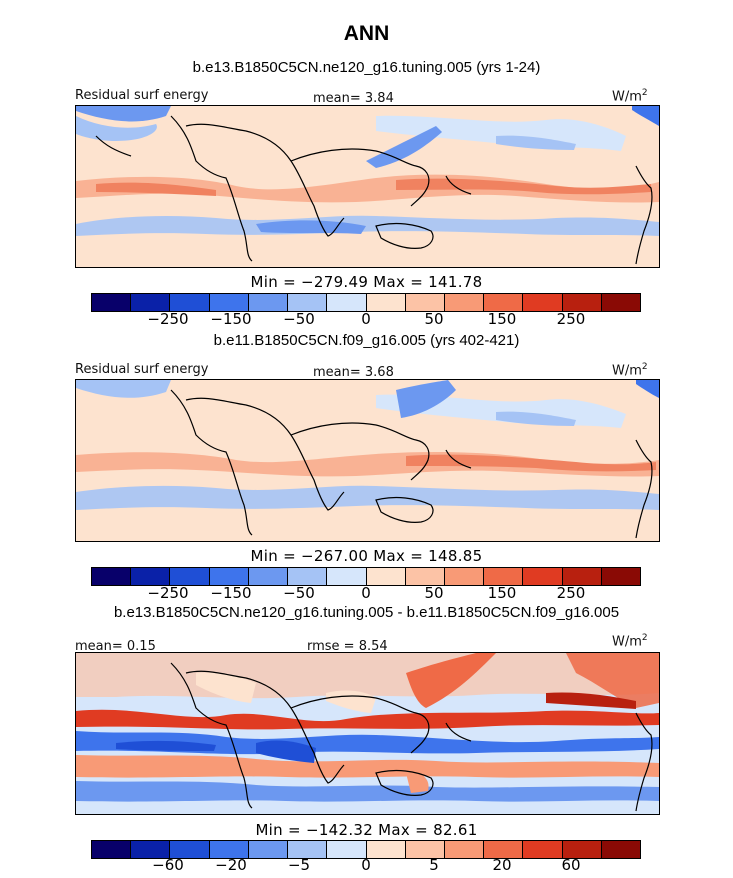 This screenshot has height=878, width=733. Describe the element at coordinates (366, 830) in the screenshot. I see `panel-3-min-max: Min = −142.32 Max = 82.61` at that location.